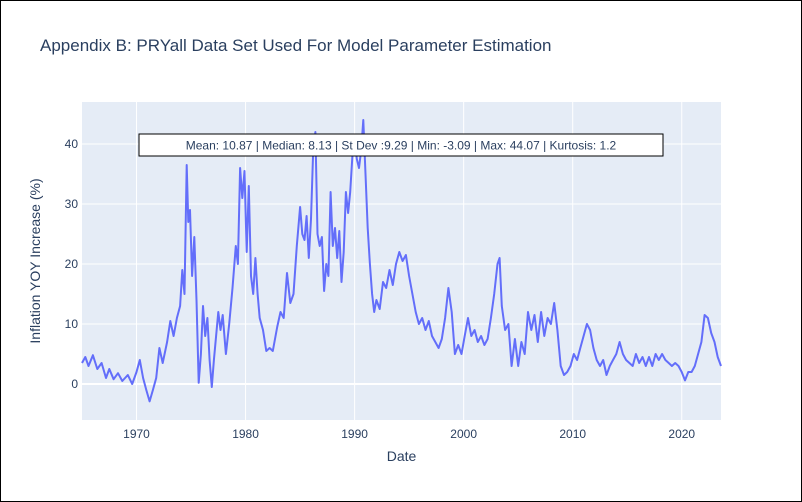  What do you see at coordinates (136, 434) in the screenshot?
I see `x-tick-label: 1970` at bounding box center [136, 434].